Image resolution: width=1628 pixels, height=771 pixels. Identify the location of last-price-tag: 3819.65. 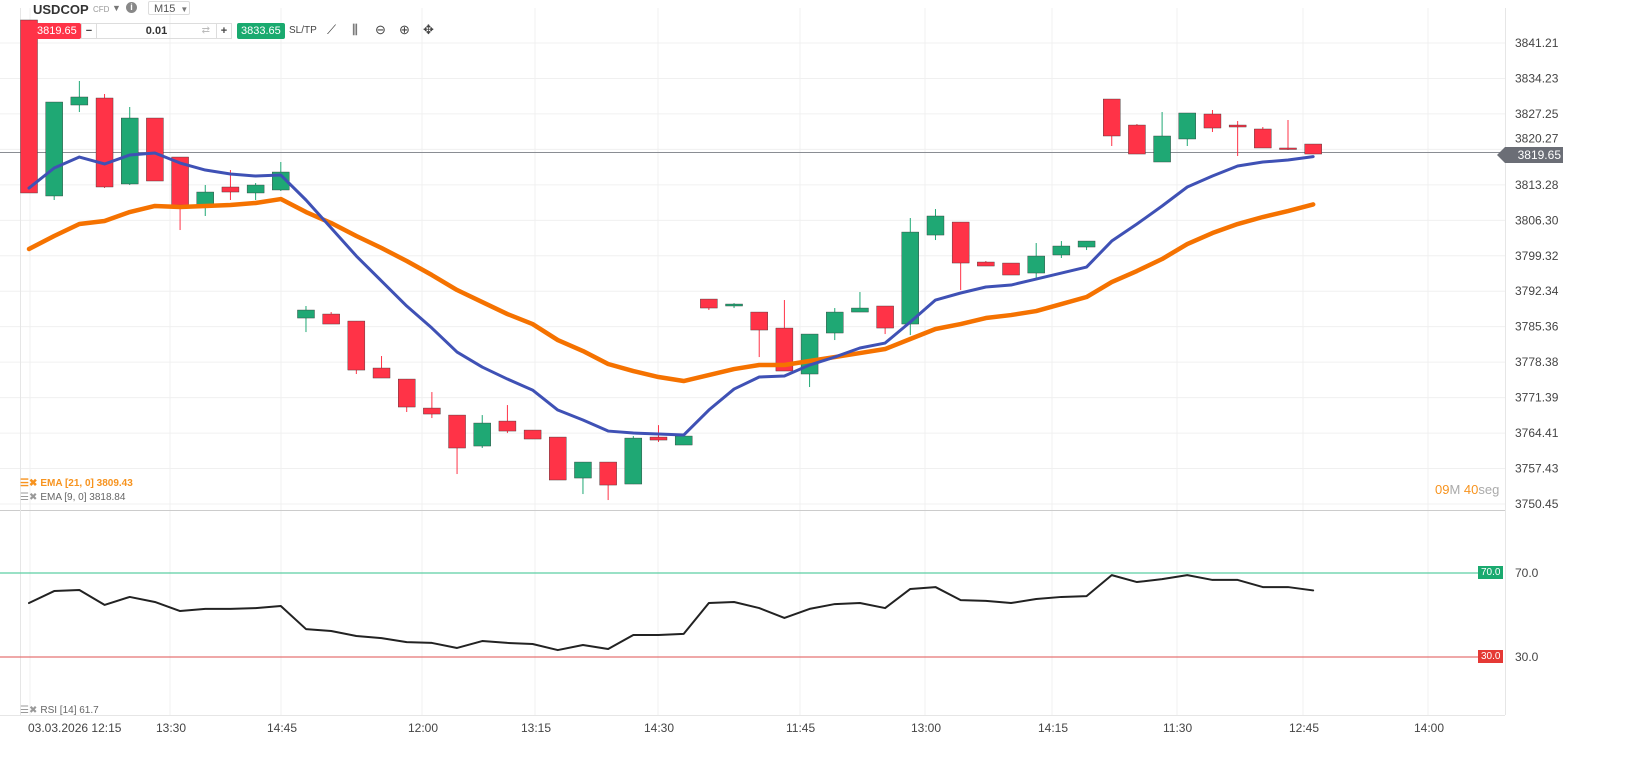
(1530, 155).